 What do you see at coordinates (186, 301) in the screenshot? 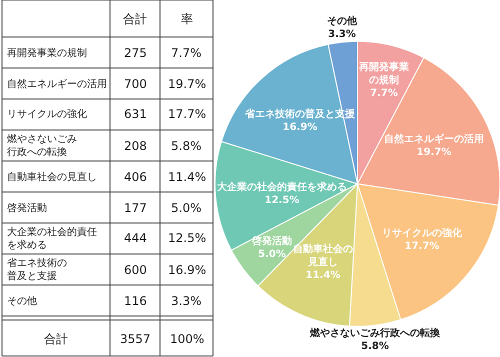
I see `text: 3.3%` at bounding box center [186, 301].